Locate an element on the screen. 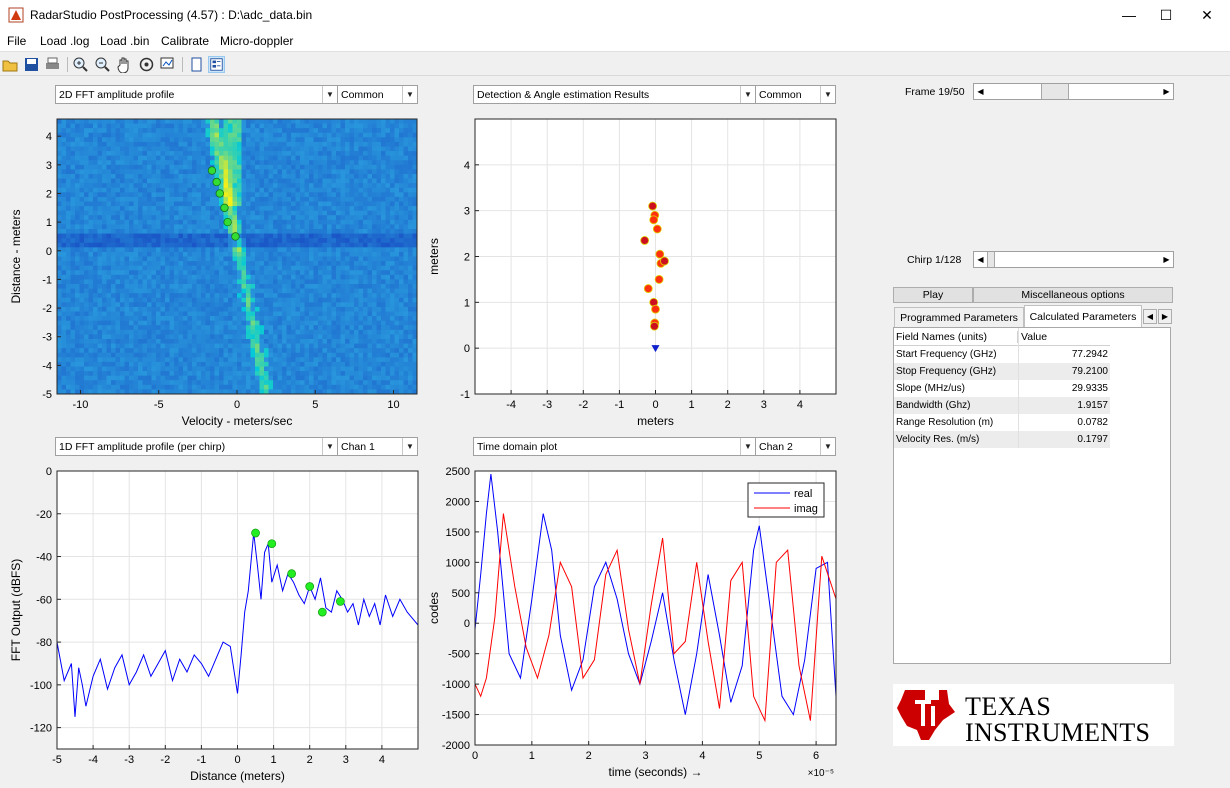  rotate-icon is located at coordinates (146, 64).